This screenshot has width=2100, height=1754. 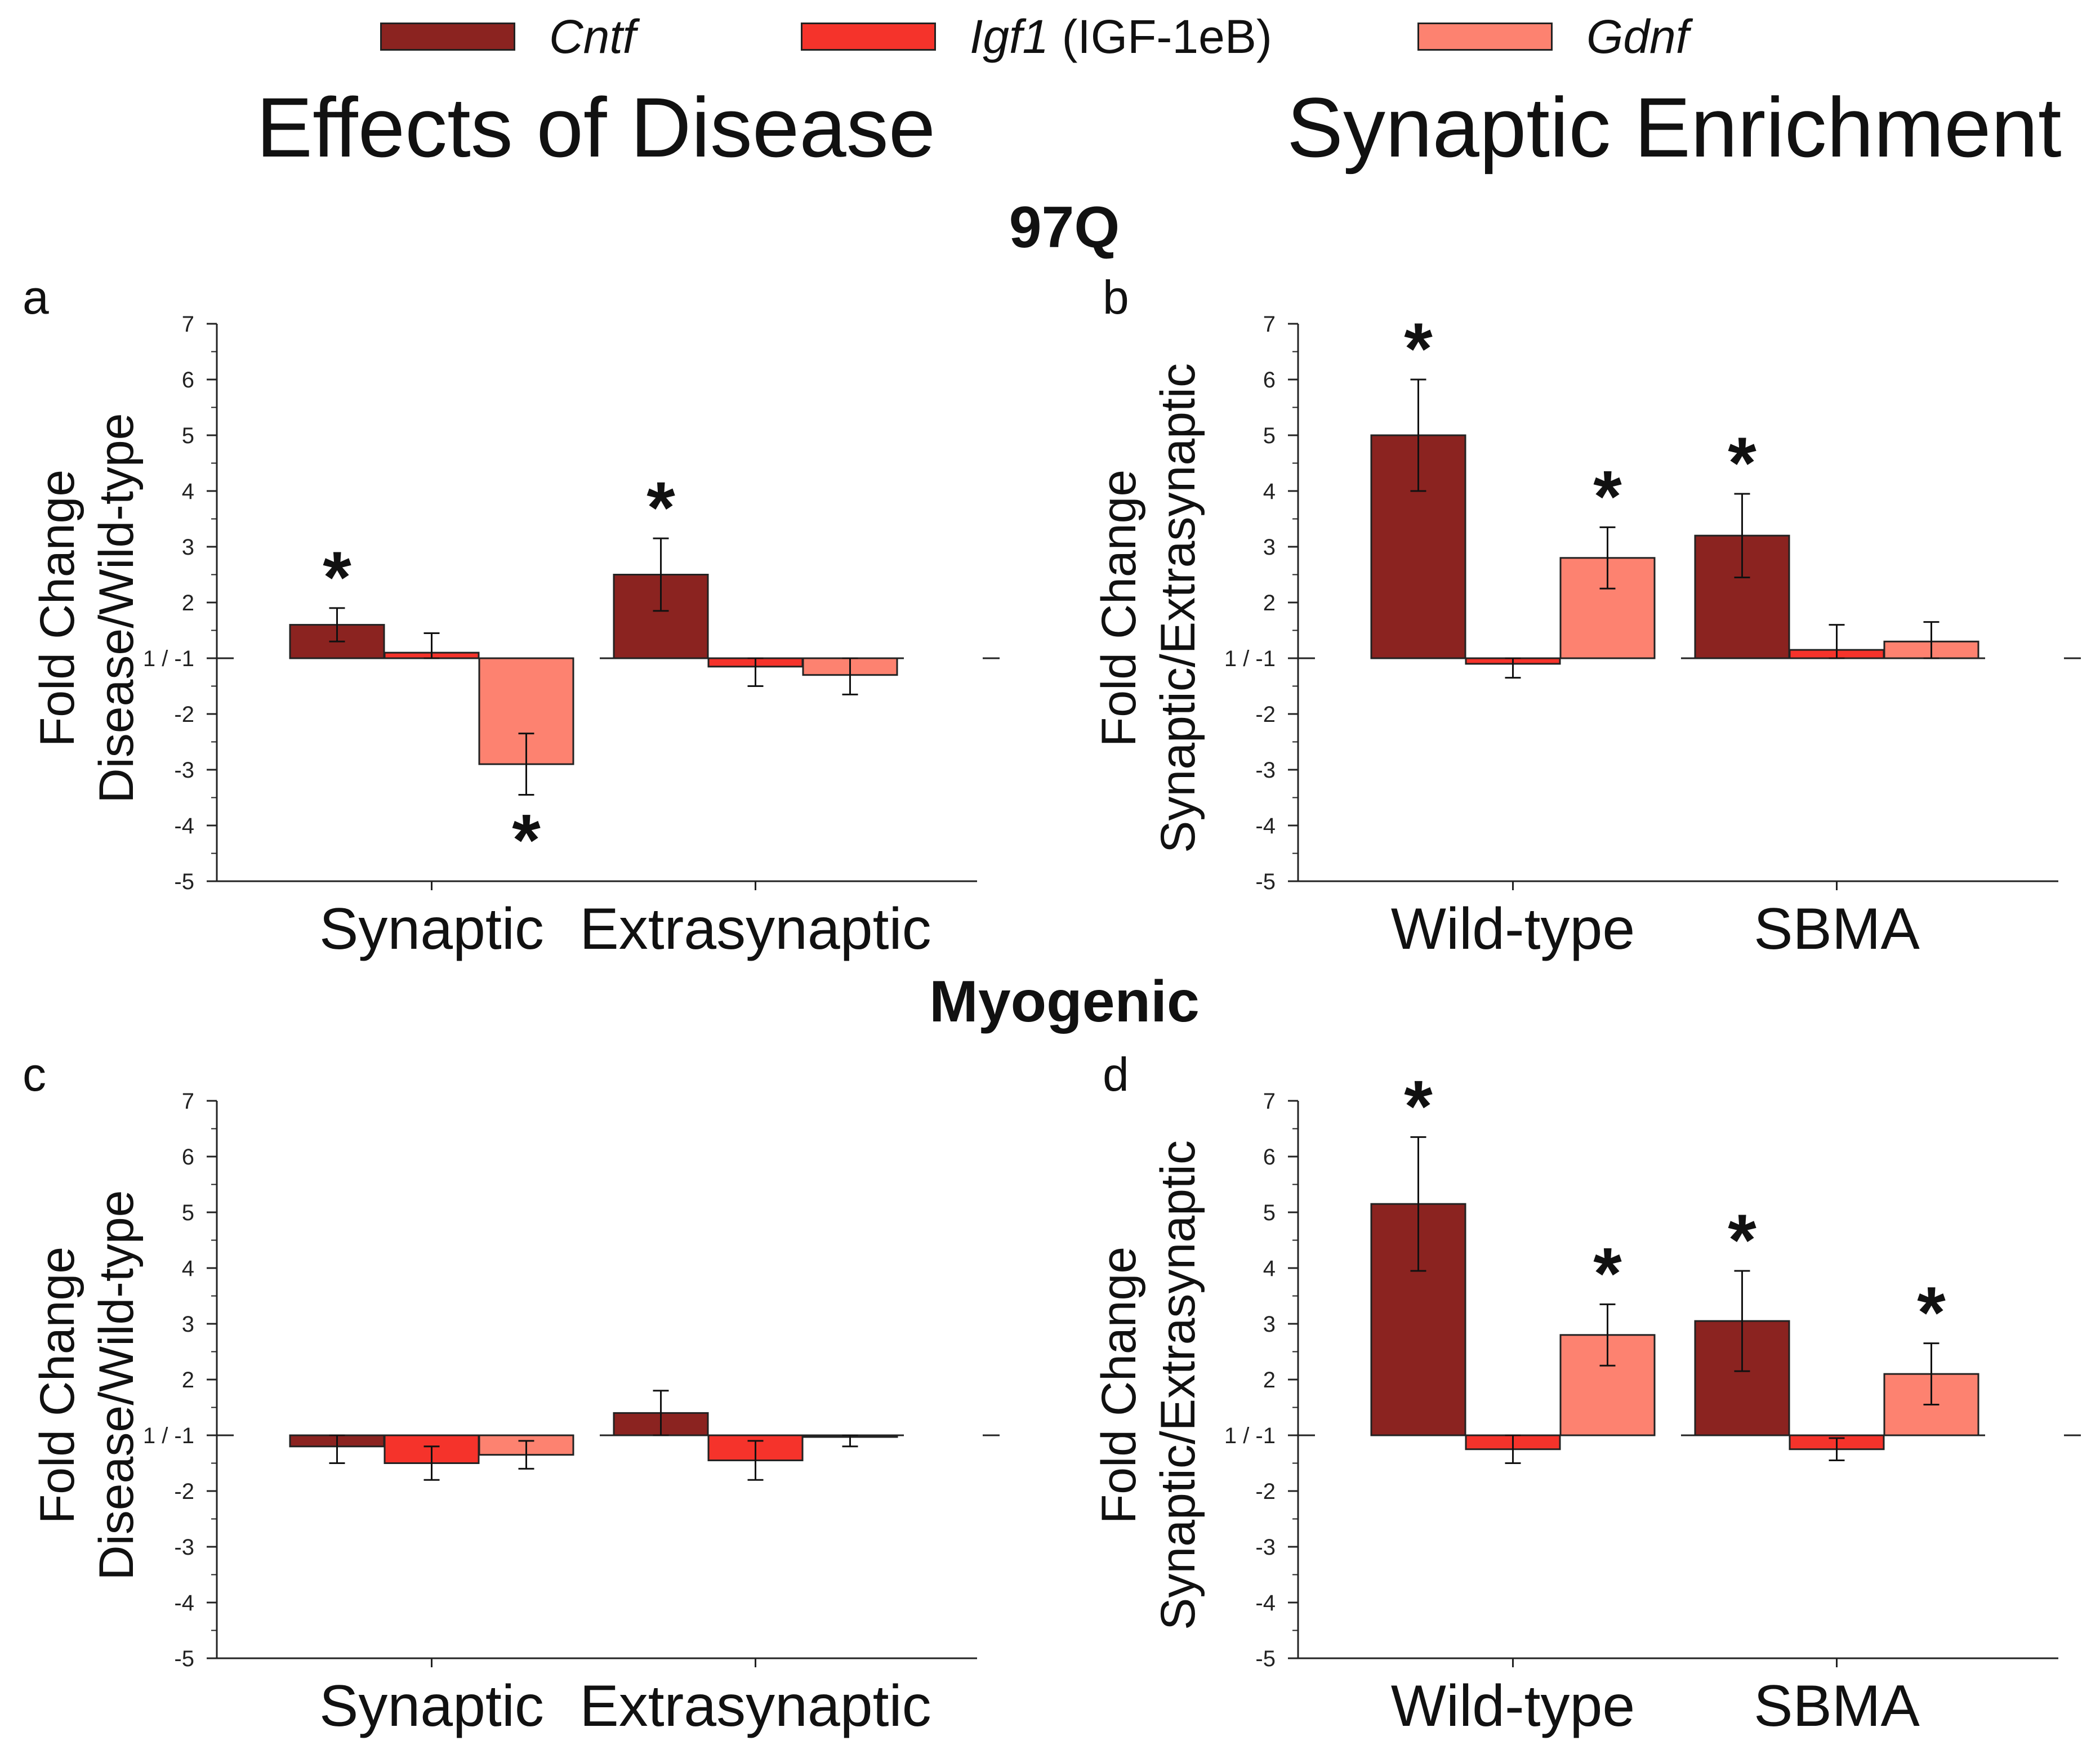 I want to click on bar-gdnf-extrasynaptic, so click(x=850, y=1436).